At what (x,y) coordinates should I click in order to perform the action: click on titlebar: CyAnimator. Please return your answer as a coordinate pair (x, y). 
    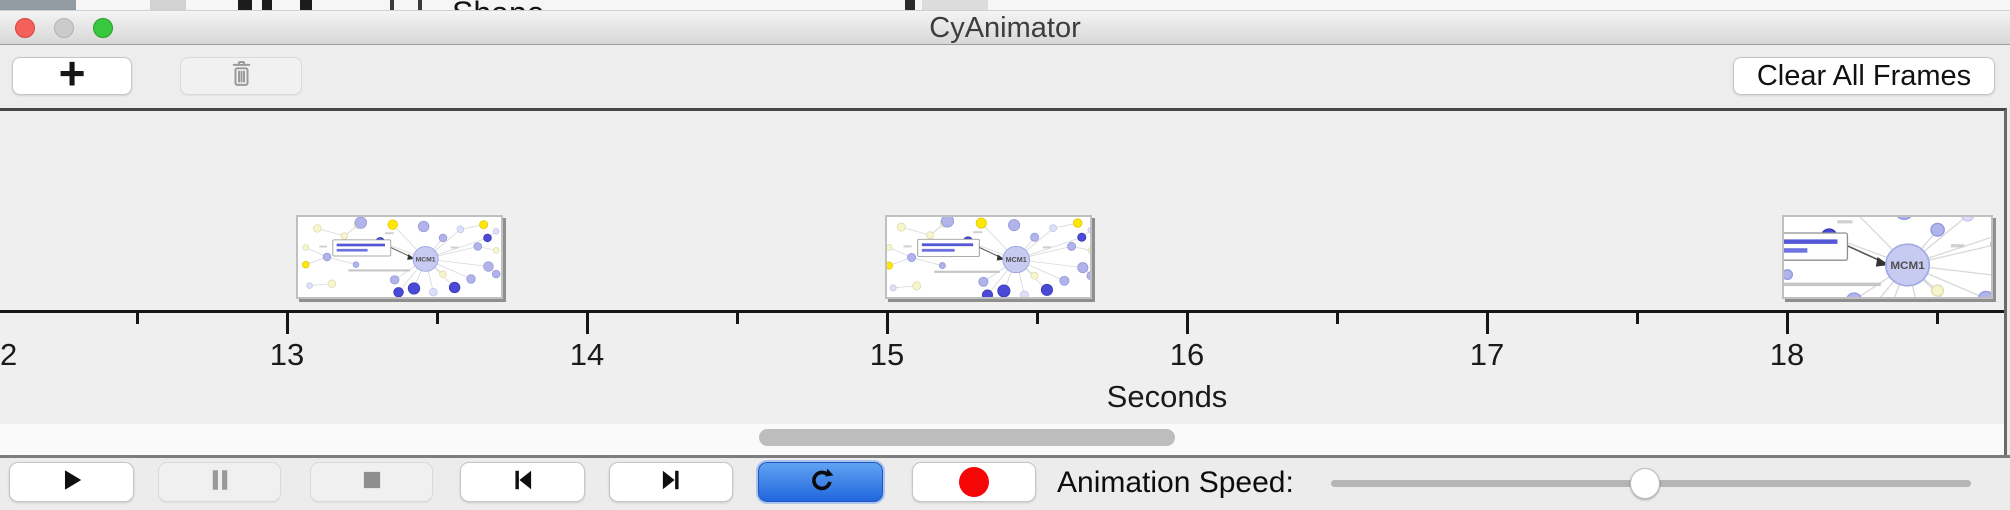
    Looking at the image, I should click on (1005, 27).